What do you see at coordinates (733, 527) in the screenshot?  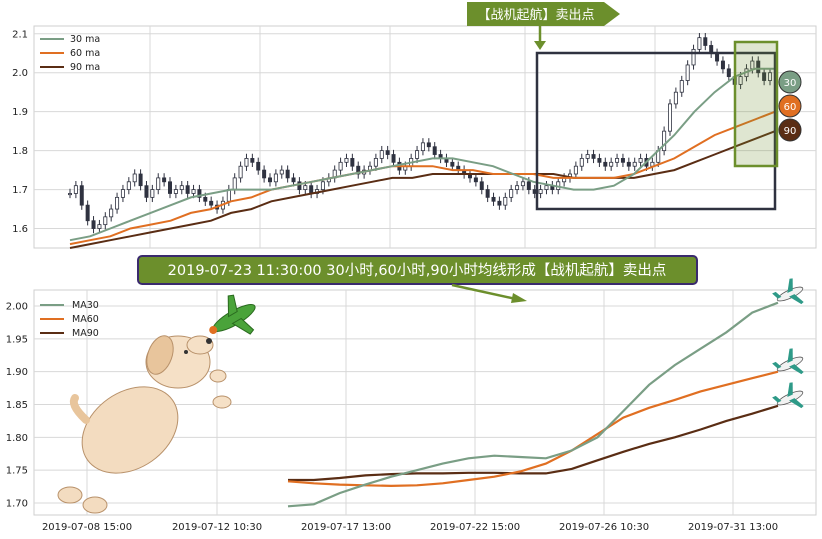 I see `bottom-x-tick-label: 2019-07-31 13:00` at bounding box center [733, 527].